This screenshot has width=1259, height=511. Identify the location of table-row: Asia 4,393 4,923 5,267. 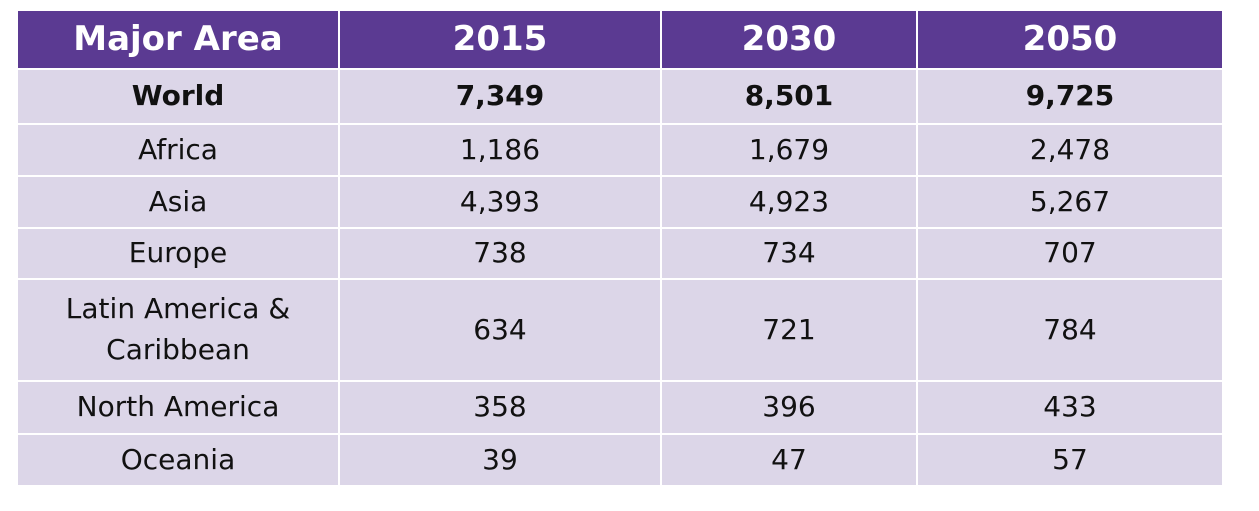
(620, 202).